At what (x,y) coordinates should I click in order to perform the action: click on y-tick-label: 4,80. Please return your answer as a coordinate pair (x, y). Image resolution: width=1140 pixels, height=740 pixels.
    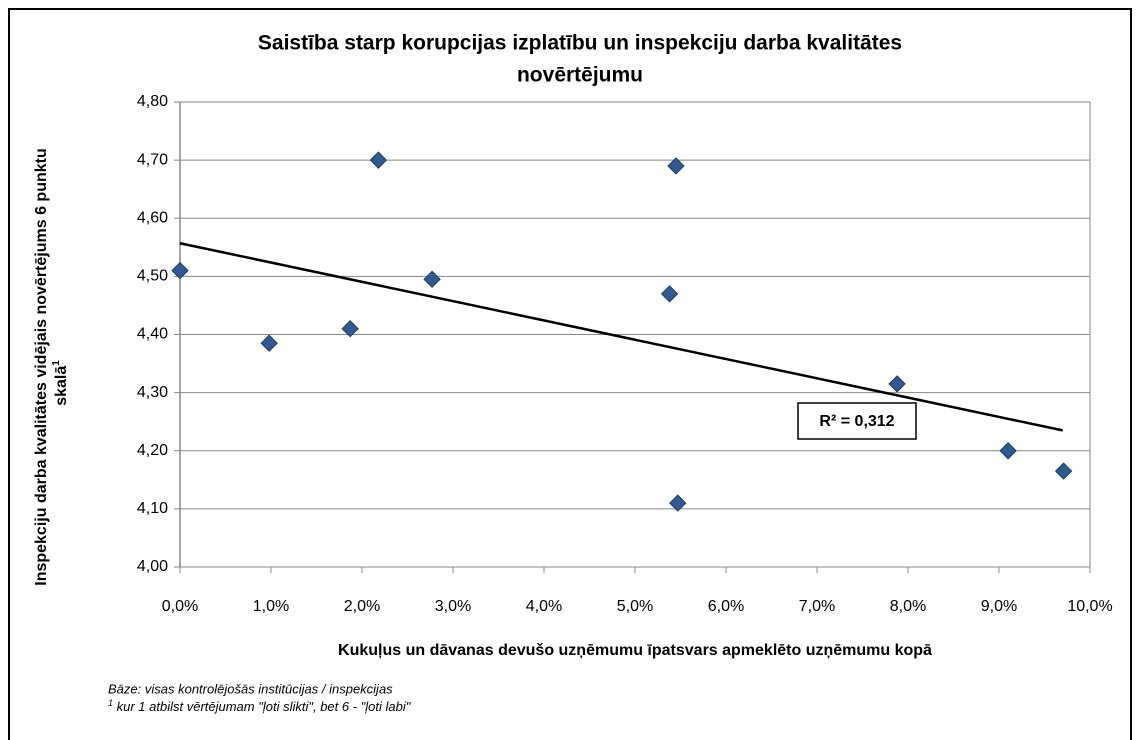
    Looking at the image, I should click on (152, 101).